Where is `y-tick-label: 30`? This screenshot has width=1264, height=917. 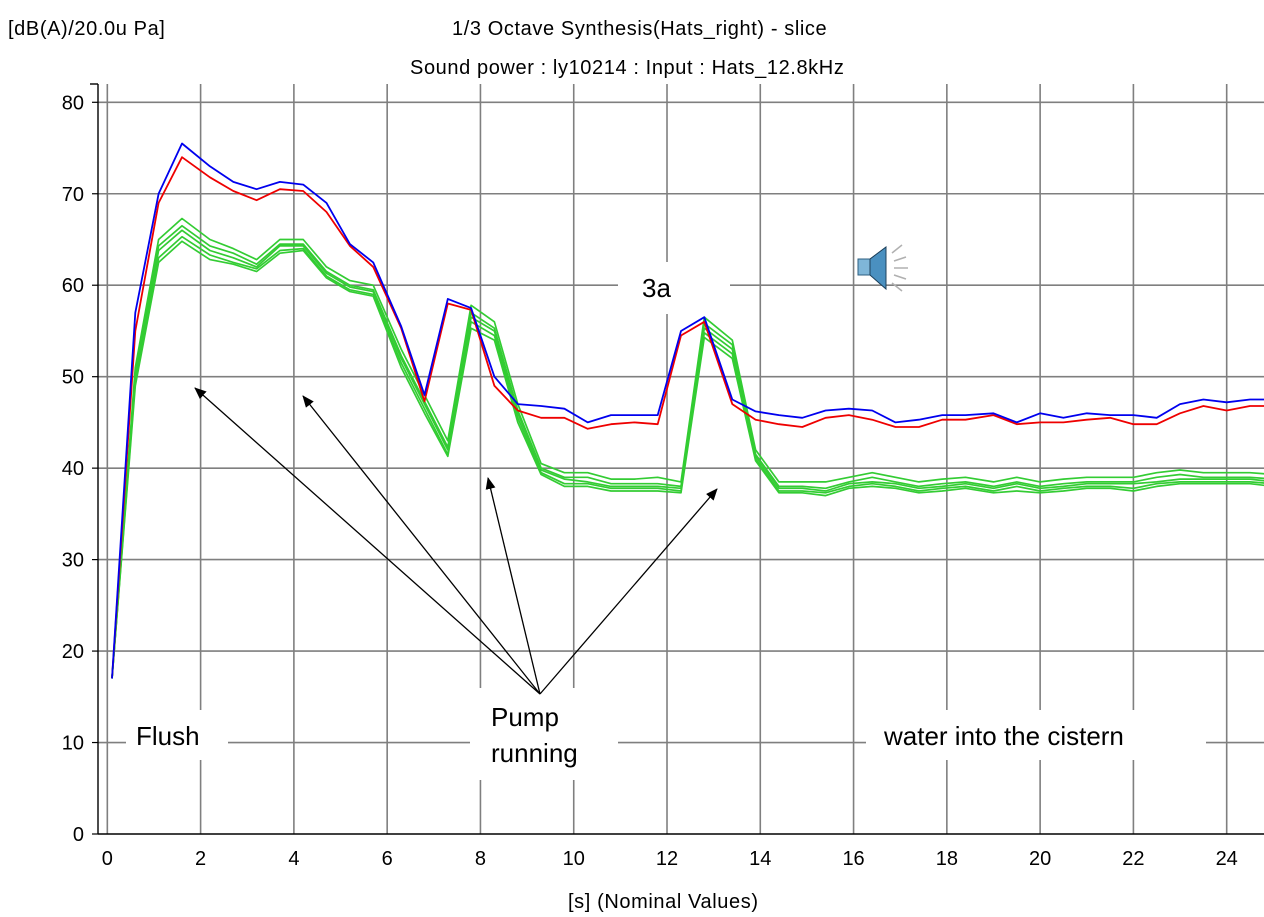
y-tick-label: 30 is located at coordinates (73, 561).